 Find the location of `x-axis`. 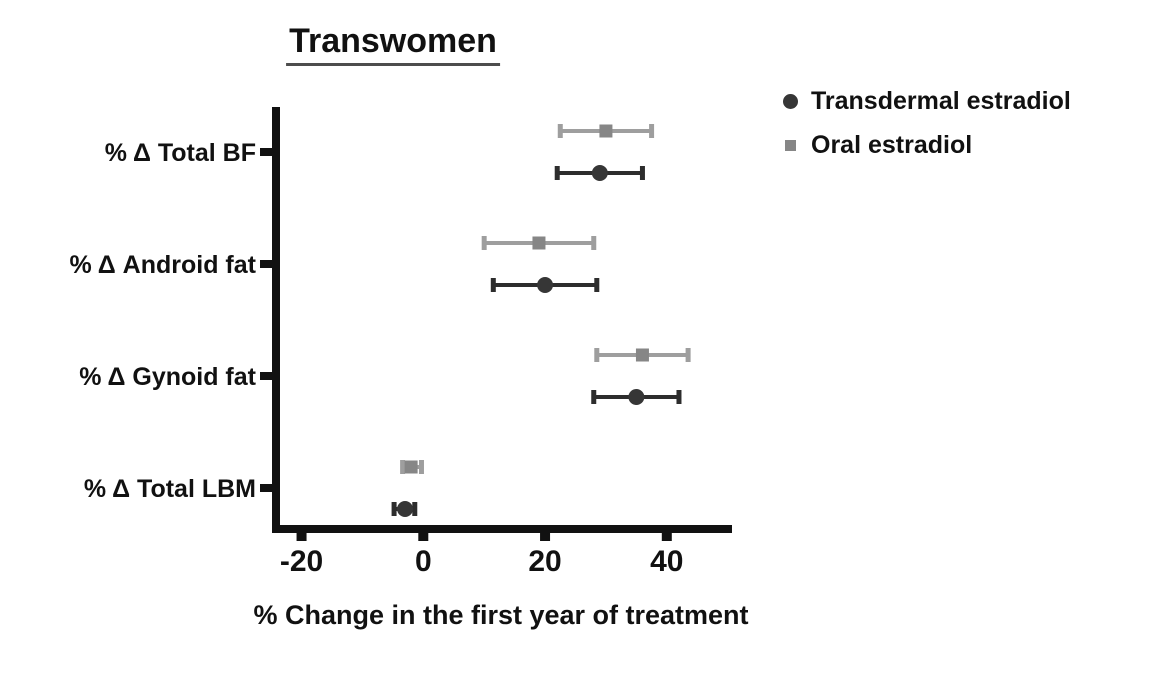

x-axis is located at coordinates (502, 529).